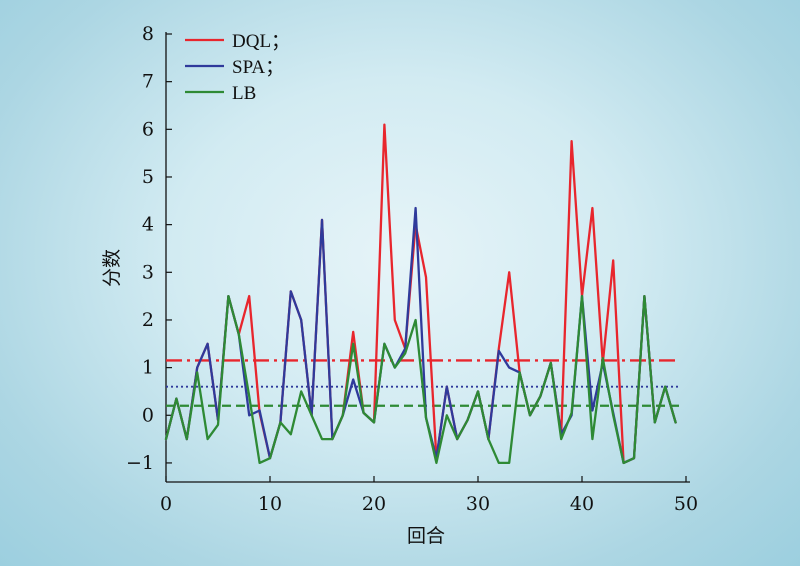 Image resolution: width=800 pixels, height=566 pixels. I want to click on x-tick-label: 30, so click(478, 504).